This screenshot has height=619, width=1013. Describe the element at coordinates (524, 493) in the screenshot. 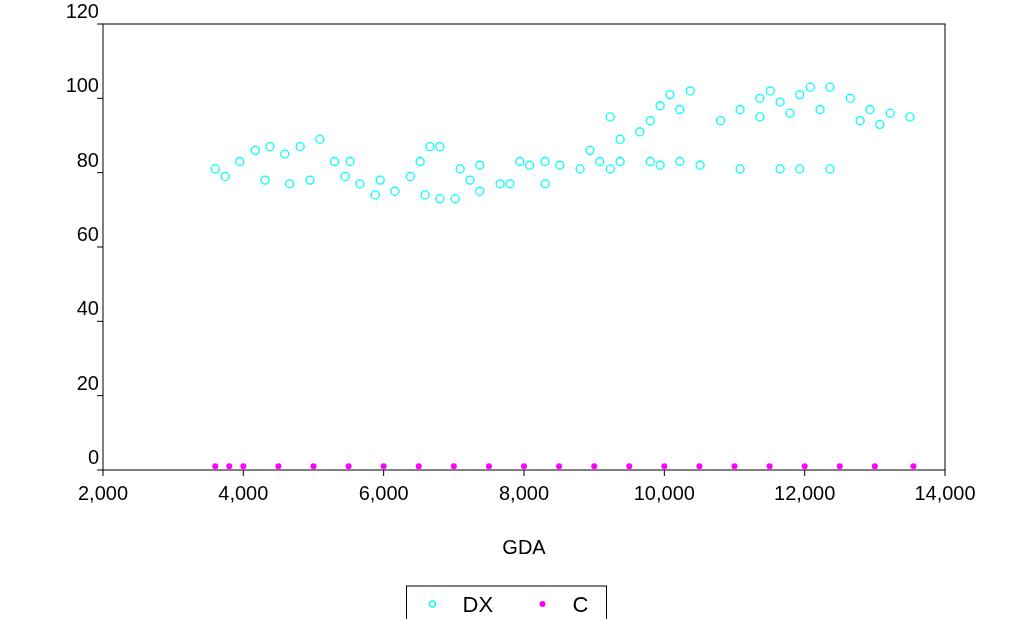

I see `x-tick-label: 8,000` at that location.